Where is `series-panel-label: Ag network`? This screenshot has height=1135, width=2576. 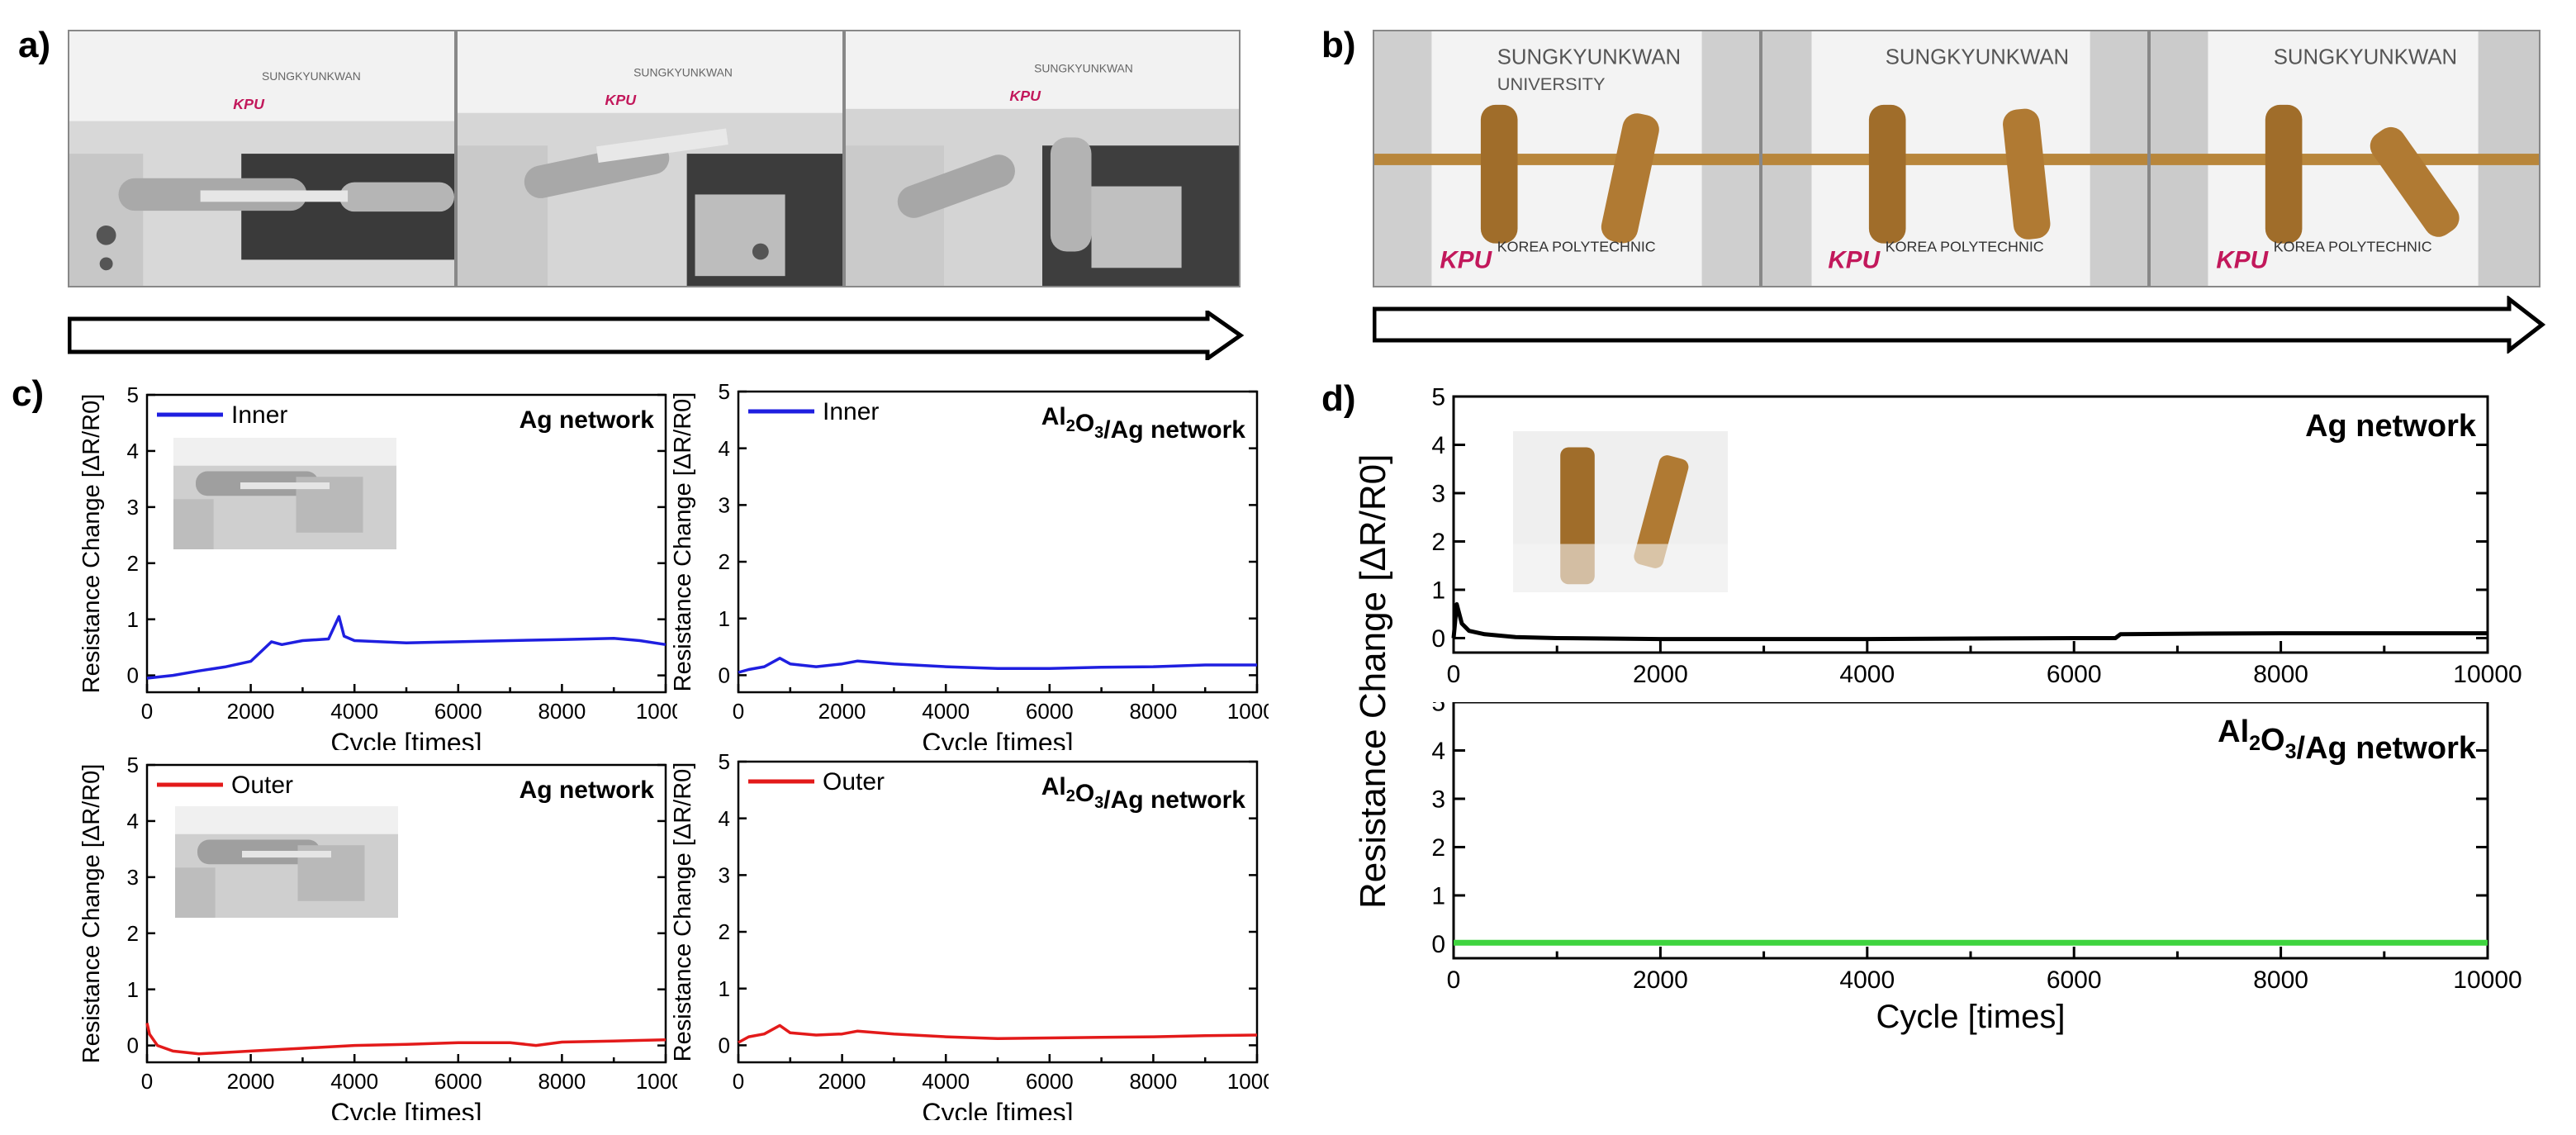 series-panel-label: Ag network is located at coordinates (587, 790).